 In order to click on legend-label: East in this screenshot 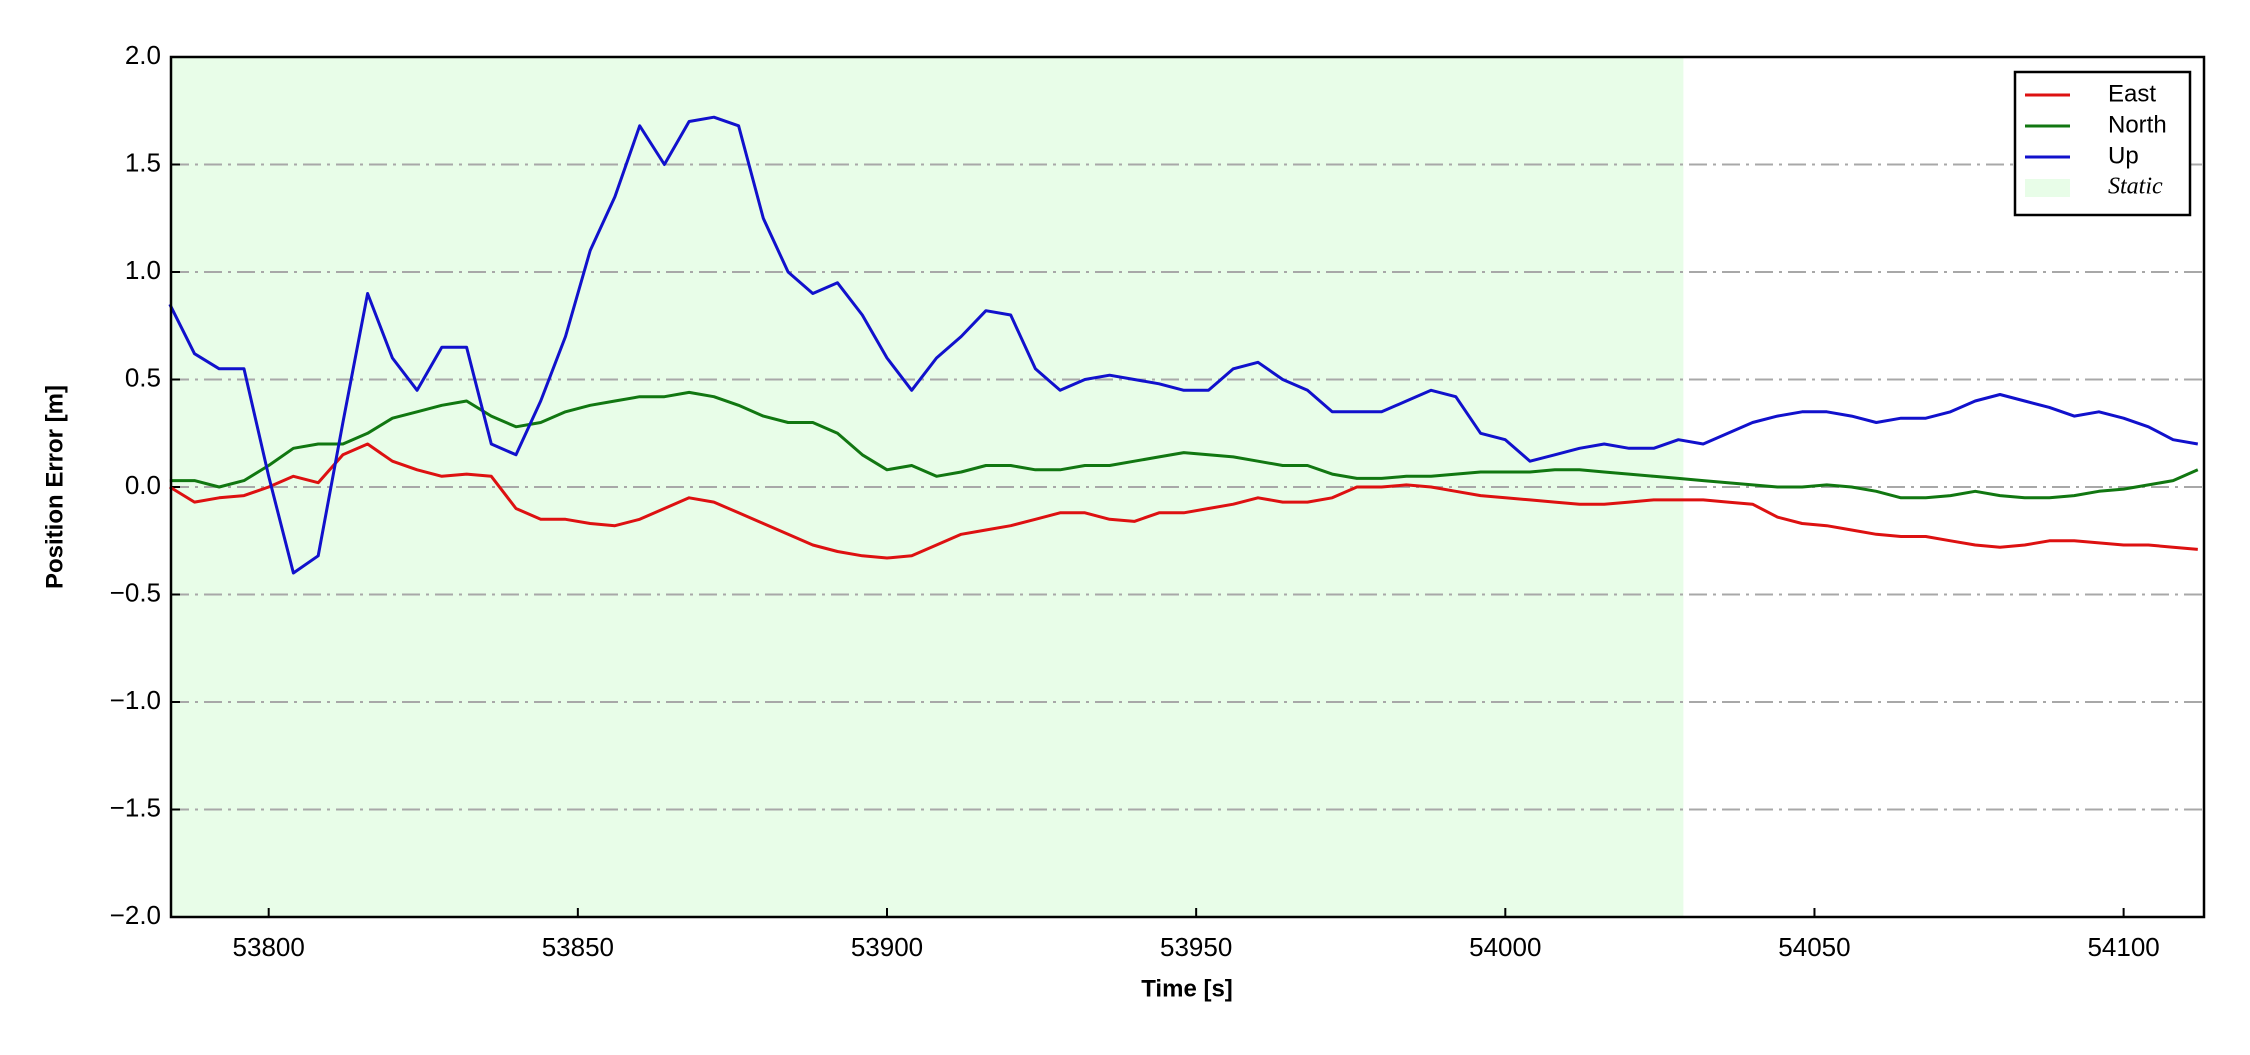, I will do `click(2132, 93)`.